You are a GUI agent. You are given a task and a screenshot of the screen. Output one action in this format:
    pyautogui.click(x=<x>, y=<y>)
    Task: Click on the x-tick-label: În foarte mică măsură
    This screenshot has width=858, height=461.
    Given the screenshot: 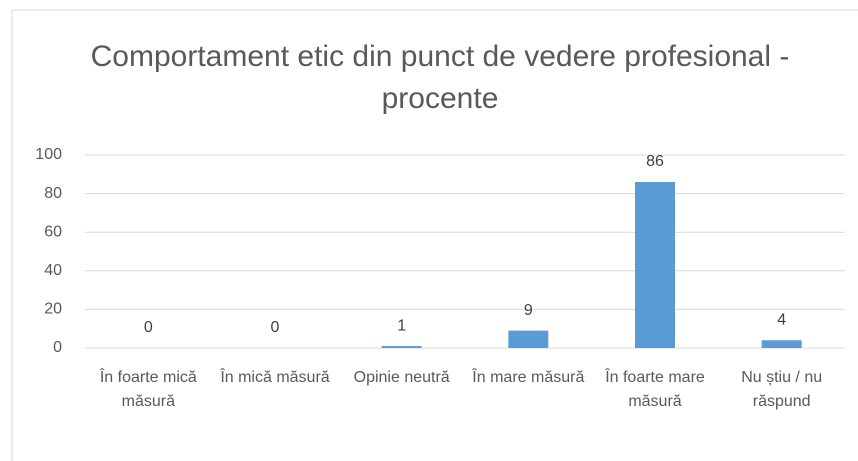 What is the action you would take?
    pyautogui.click(x=148, y=389)
    